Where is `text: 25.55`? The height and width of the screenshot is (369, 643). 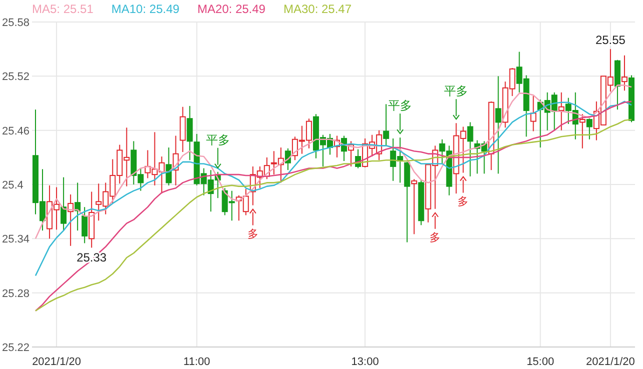 text: 25.55 is located at coordinates (610, 40).